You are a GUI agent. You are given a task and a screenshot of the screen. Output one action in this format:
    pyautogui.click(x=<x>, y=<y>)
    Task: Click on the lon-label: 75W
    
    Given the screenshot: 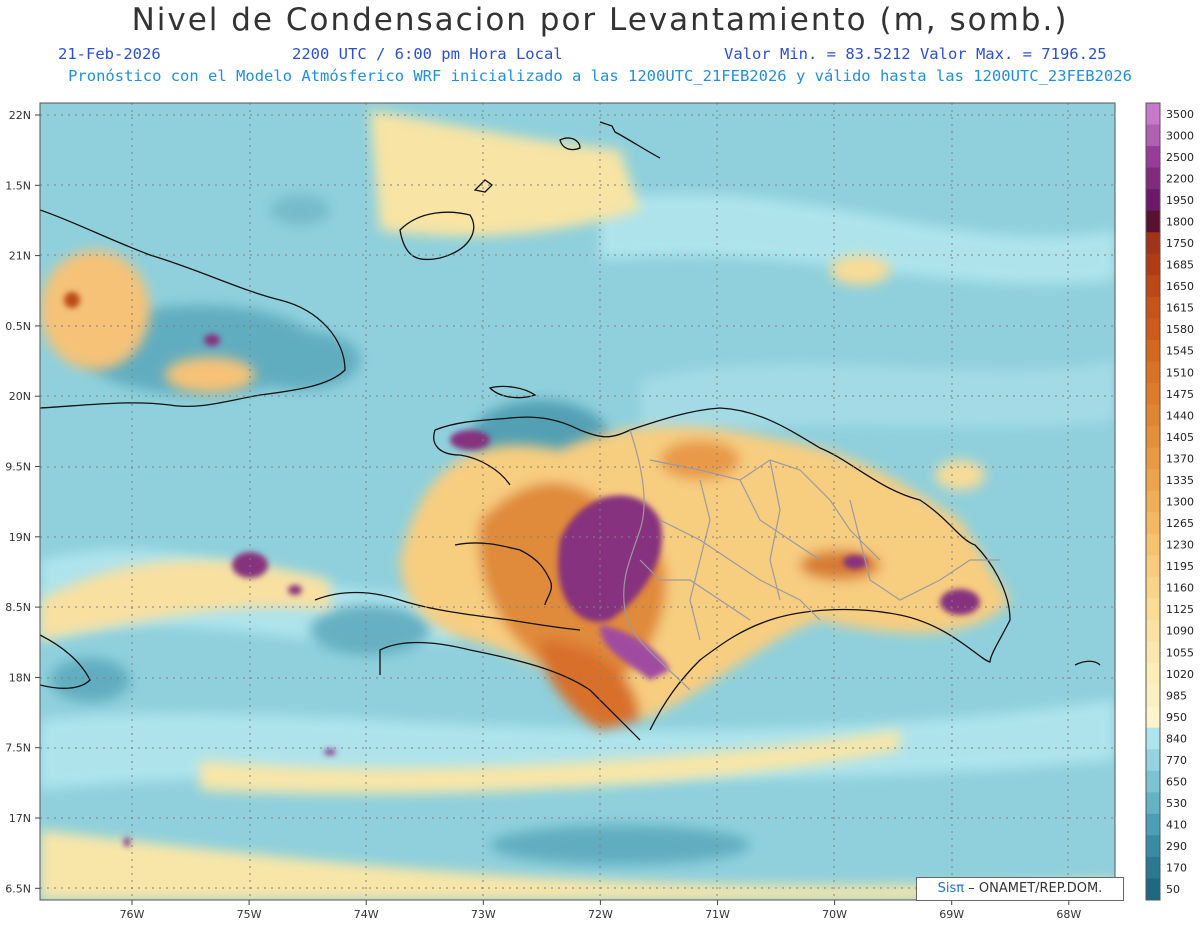 What is the action you would take?
    pyautogui.click(x=249, y=914)
    